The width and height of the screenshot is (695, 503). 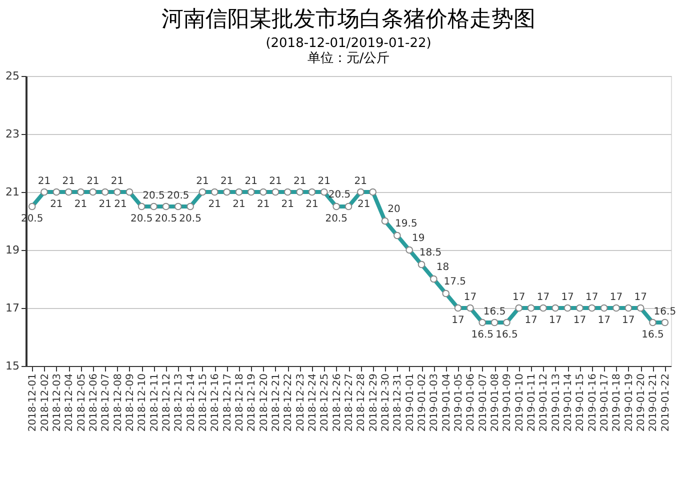 What do you see at coordinates (154, 403) in the screenshot?
I see `x-tick-label: 2018-12-11` at bounding box center [154, 403].